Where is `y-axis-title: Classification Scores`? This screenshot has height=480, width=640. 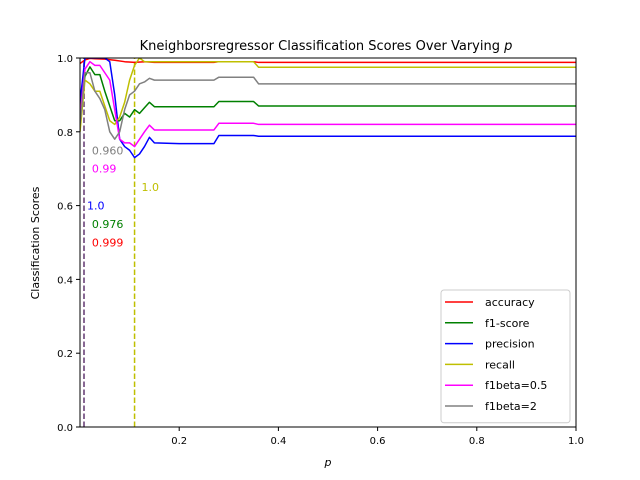
y-axis-title: Classification Scores is located at coordinates (35, 242).